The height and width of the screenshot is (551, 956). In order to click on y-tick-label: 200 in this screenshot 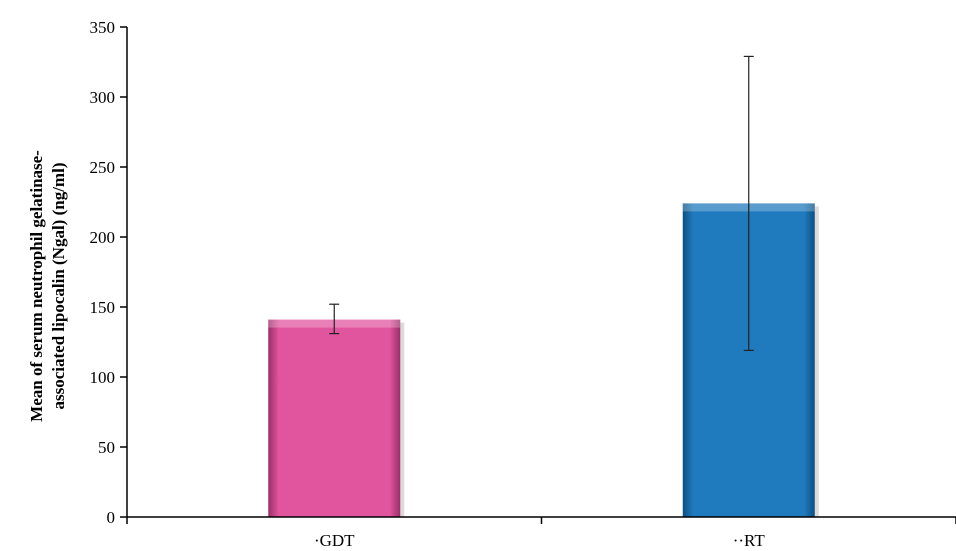, I will do `click(103, 237)`.